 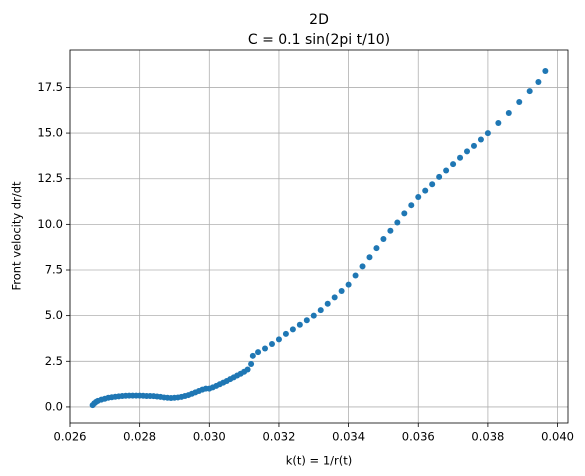 What do you see at coordinates (319, 461) in the screenshot?
I see `x-axis-label: k(t) = 1/r(t)` at bounding box center [319, 461].